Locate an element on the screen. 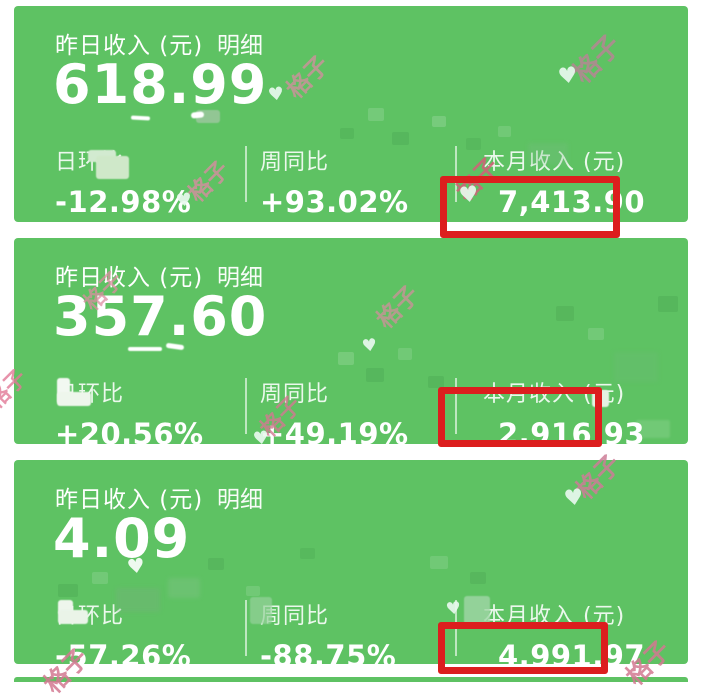 The height and width of the screenshot is (700, 703). stat-week-over-week: 周同比 +93.02% is located at coordinates (334, 181).